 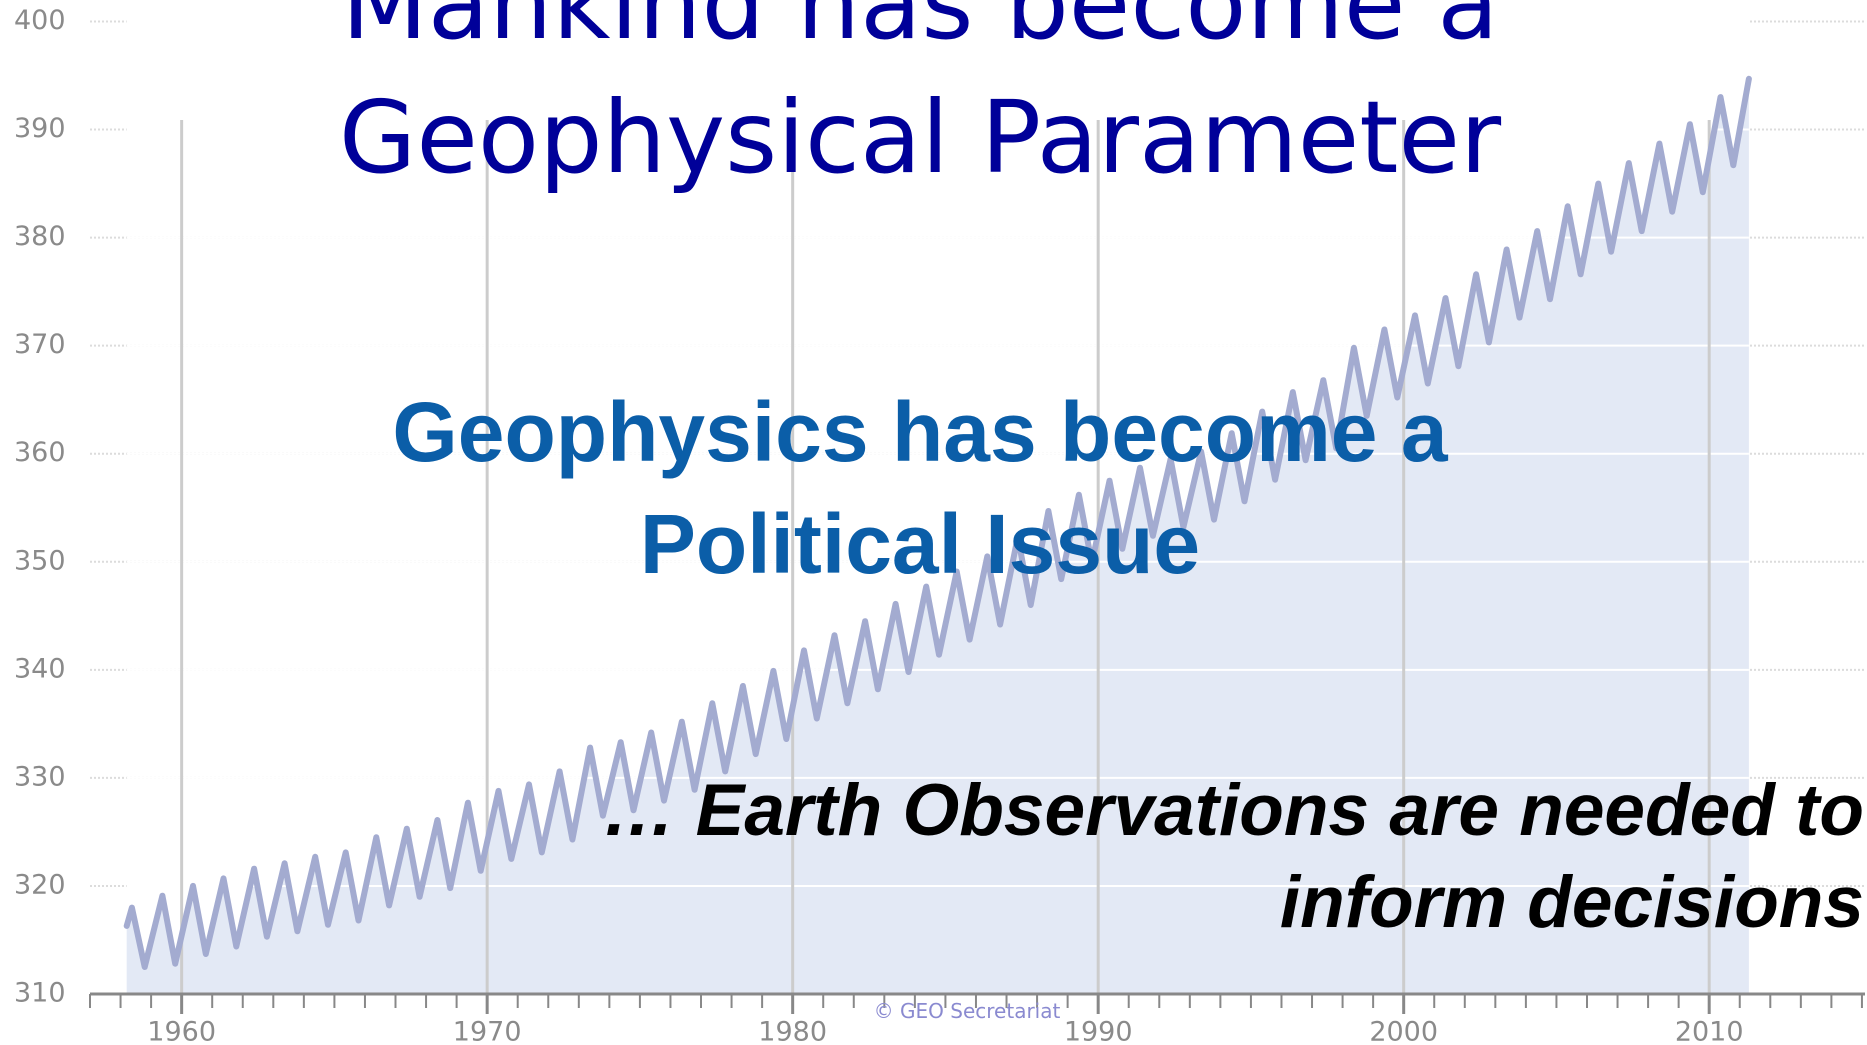 I want to click on y-tick-label: 310, so click(x=40, y=993).